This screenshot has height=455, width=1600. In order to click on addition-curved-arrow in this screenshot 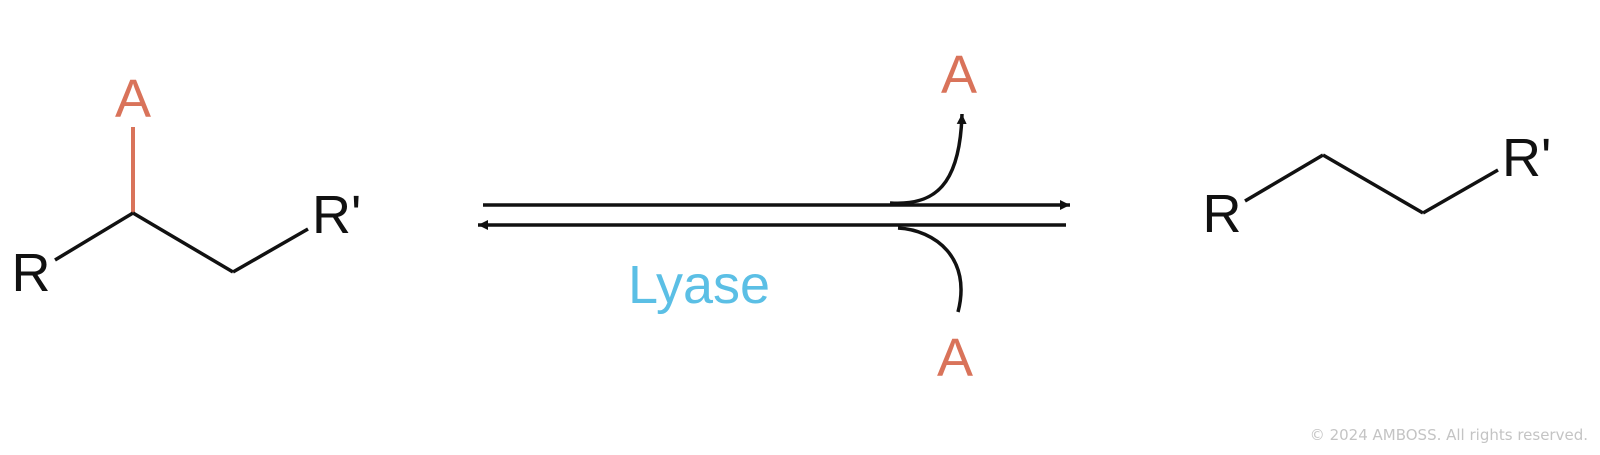, I will do `click(930, 269)`.